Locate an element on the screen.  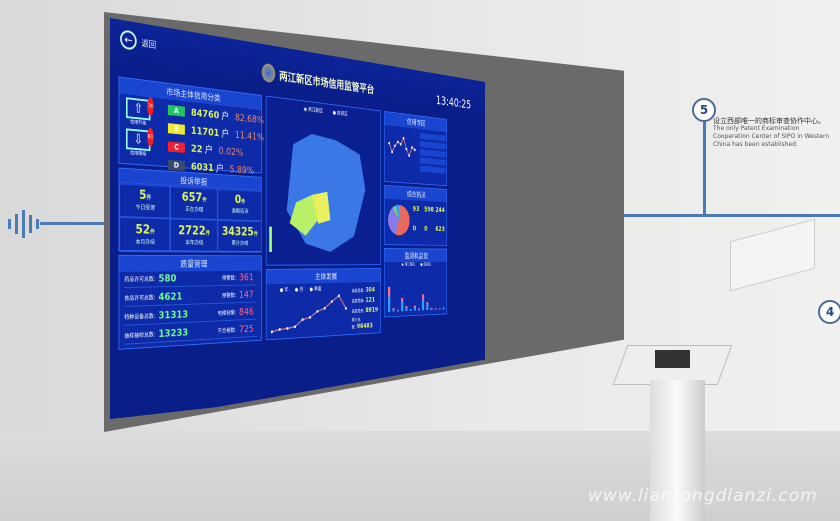
series-line is located at coordinates (402, 147).